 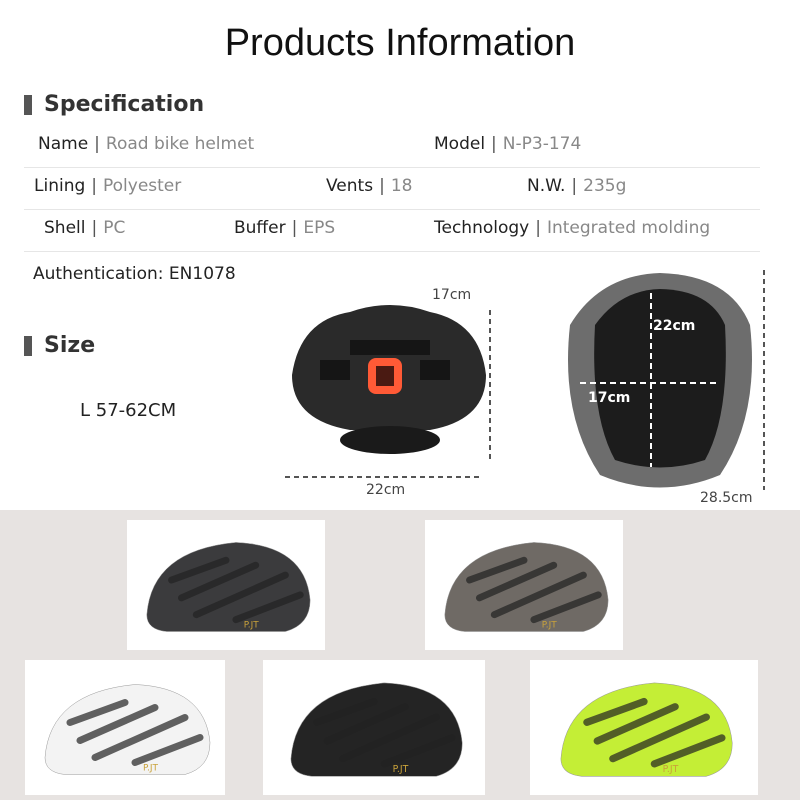 I want to click on spec-key: Shell, so click(x=65, y=228).